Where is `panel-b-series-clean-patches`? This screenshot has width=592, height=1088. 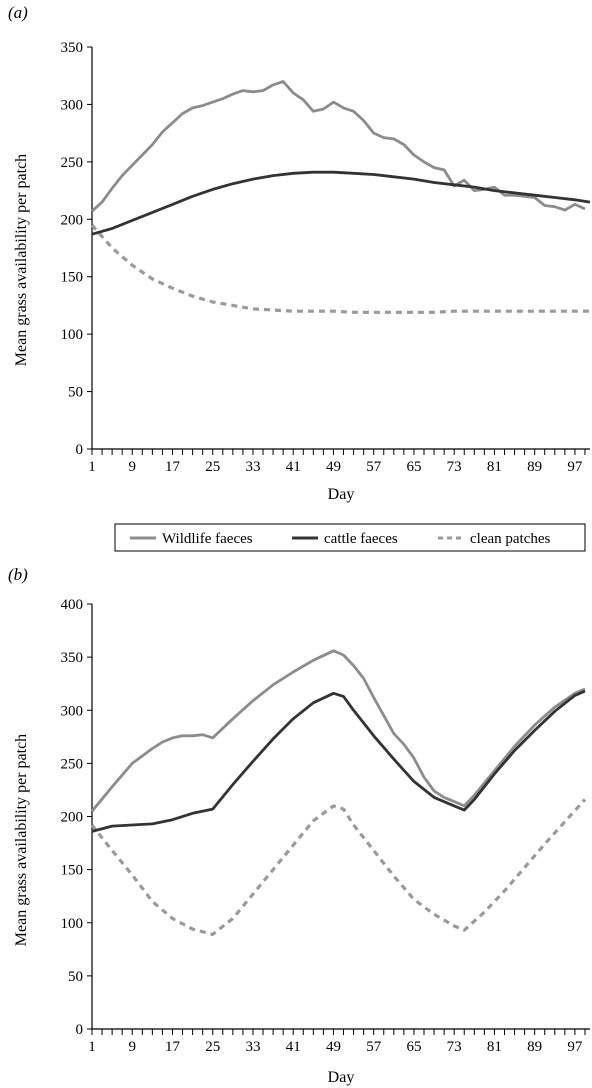
panel-b-series-clean-patches is located at coordinates (338, 867).